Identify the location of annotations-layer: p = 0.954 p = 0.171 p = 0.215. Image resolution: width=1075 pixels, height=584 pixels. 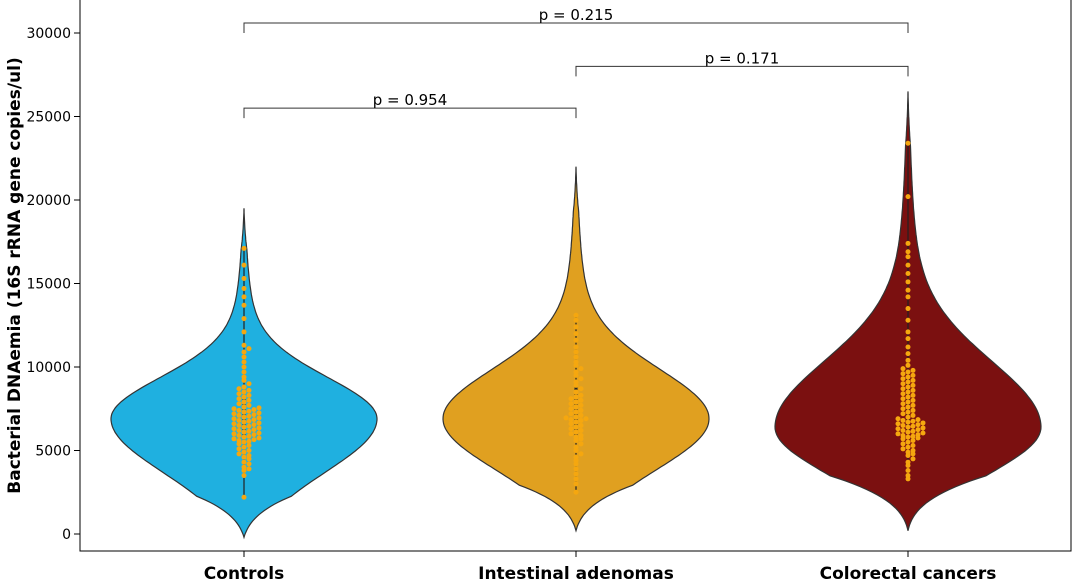
(576, 62).